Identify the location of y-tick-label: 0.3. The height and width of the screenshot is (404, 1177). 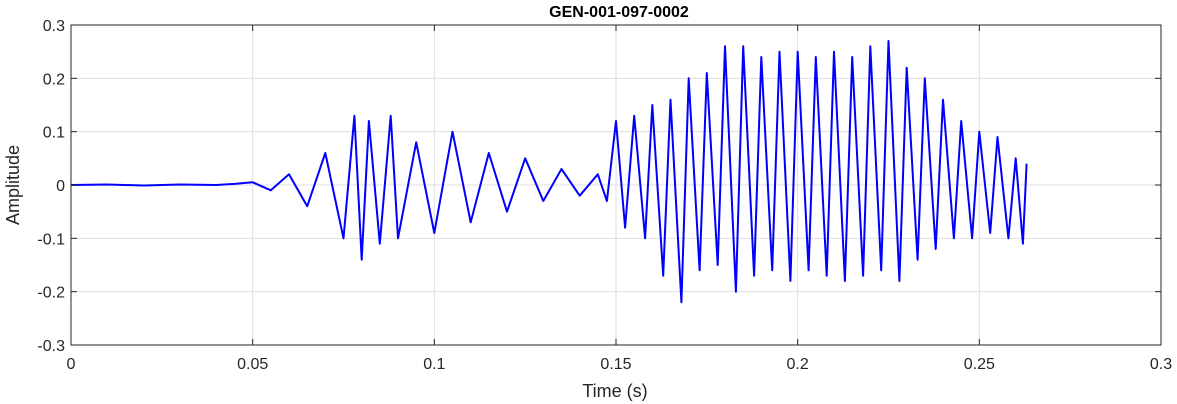
(54, 26).